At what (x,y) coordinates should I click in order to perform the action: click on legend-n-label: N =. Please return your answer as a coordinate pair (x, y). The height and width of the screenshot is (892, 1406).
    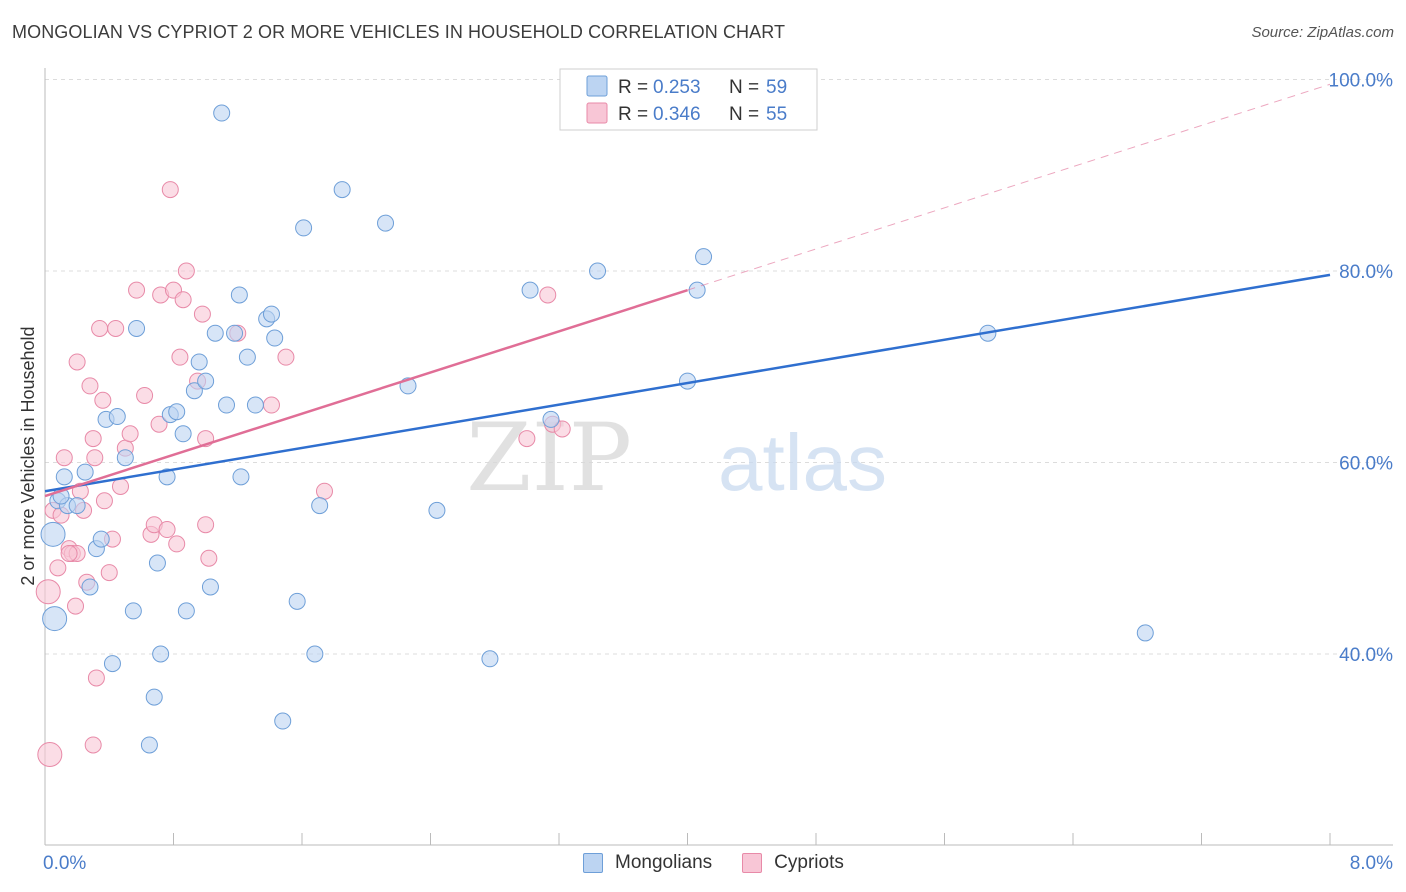
    Looking at the image, I should click on (744, 114).